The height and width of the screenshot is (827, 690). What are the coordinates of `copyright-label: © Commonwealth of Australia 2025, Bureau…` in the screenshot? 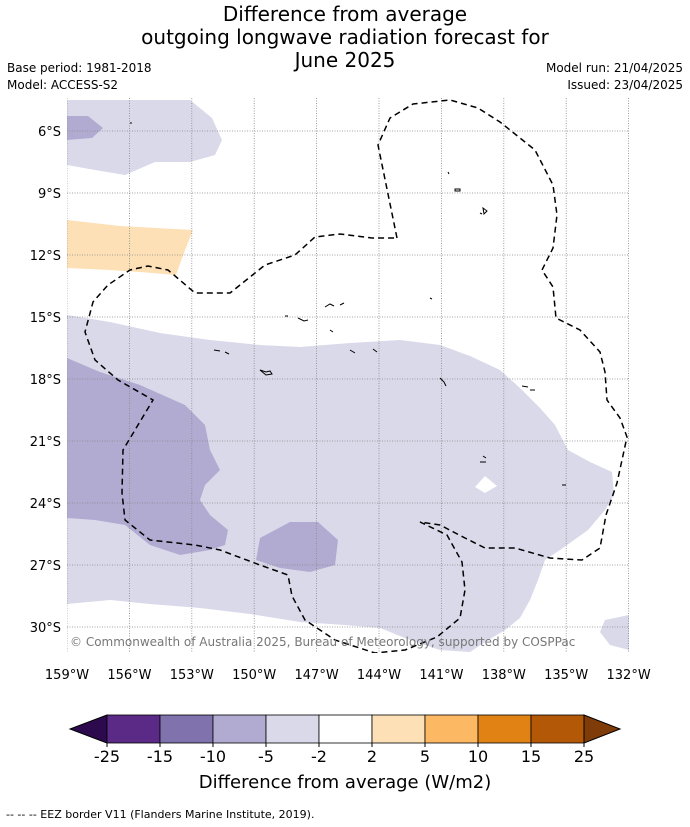 It's located at (322, 642).